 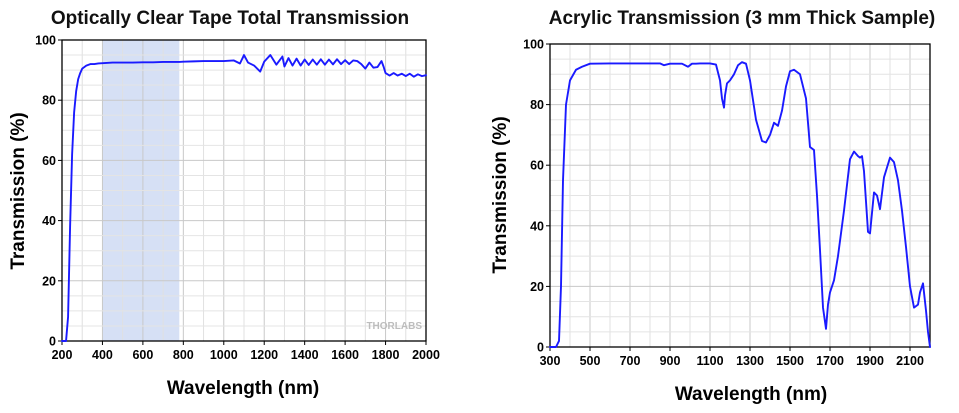 What do you see at coordinates (230, 18) in the screenshot?
I see `chart-title: Optically Clear Tape Total Transmission` at bounding box center [230, 18].